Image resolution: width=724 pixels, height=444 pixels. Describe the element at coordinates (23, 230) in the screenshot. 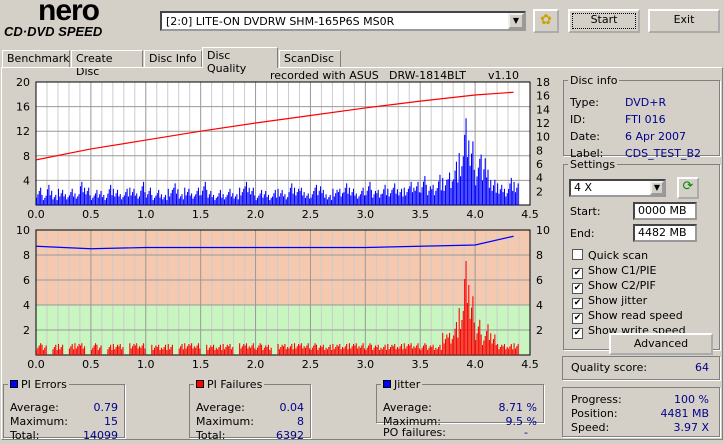

I see `y-tick-label: 10` at that location.